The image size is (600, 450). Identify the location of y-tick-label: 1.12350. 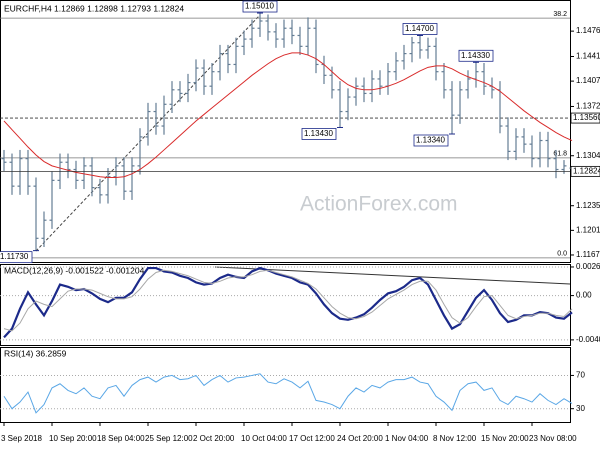
(588, 205).